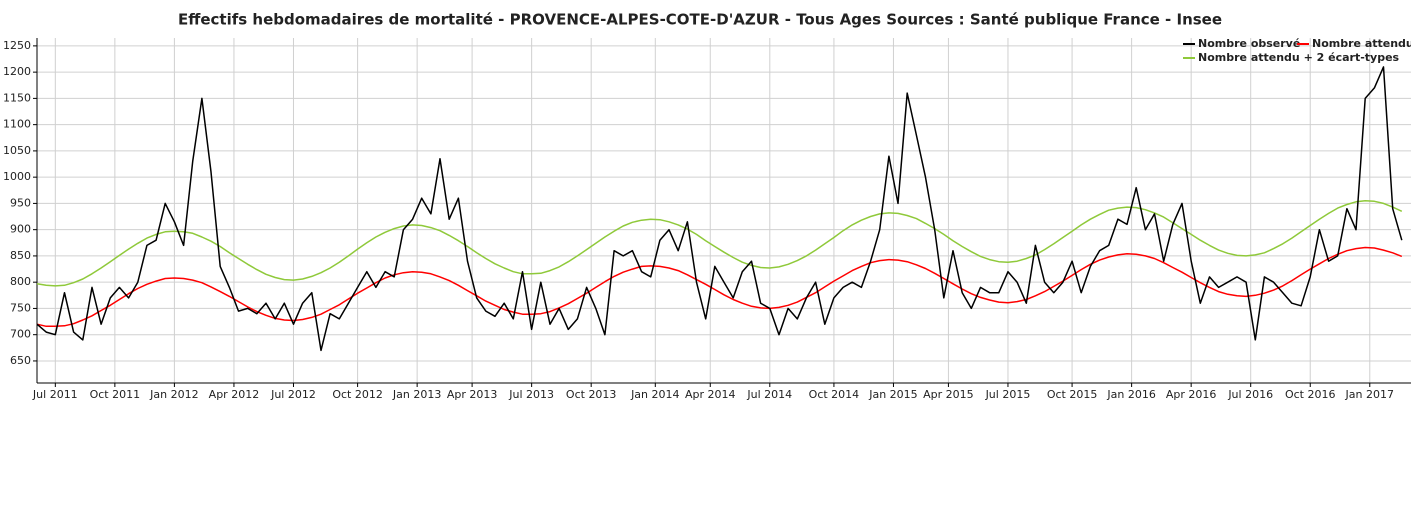 The image size is (1411, 511). I want to click on y-tick-label: 650, so click(20, 360).